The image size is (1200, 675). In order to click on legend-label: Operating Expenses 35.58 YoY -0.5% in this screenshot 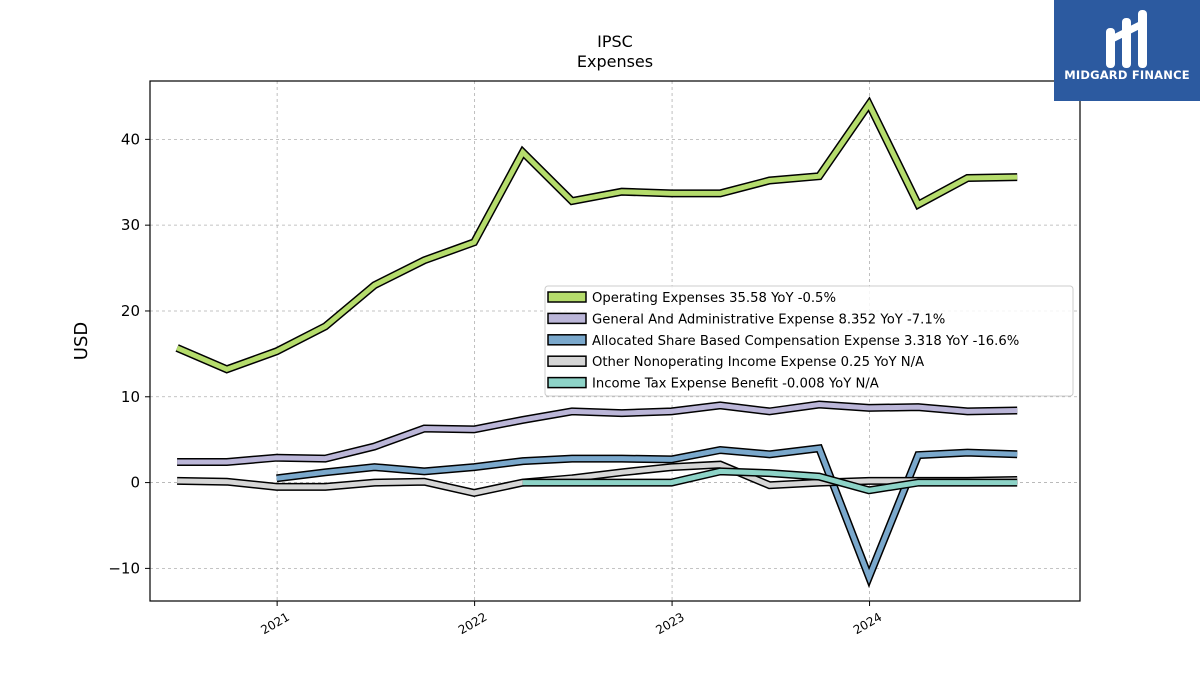, I will do `click(714, 298)`.